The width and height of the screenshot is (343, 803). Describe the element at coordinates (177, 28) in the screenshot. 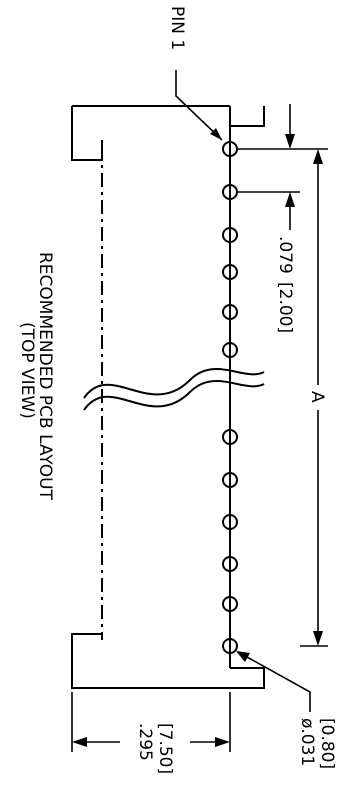

I see `pin1-label: PIN 1` at that location.